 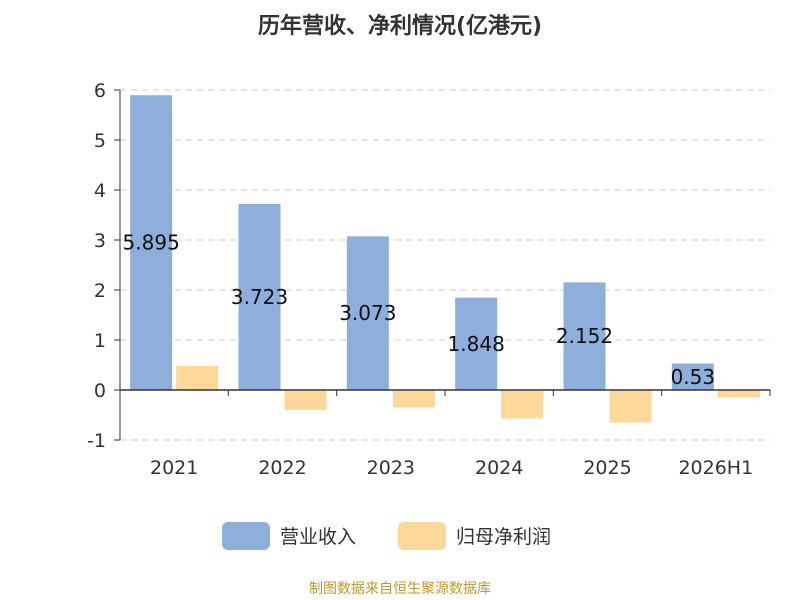 I want to click on legend-swatch-net-profit, so click(x=422, y=536).